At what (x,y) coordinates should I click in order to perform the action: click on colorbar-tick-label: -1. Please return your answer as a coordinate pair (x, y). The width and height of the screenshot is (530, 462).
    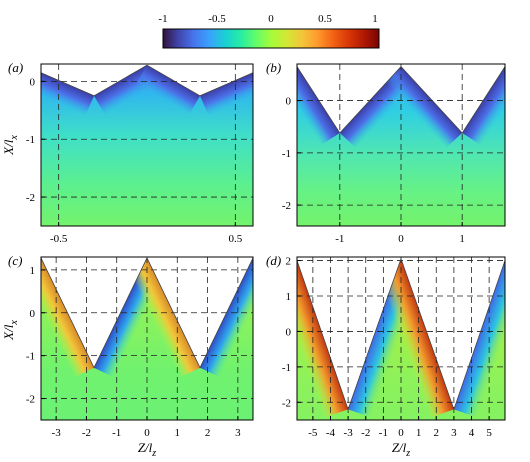
    Looking at the image, I should click on (162, 19).